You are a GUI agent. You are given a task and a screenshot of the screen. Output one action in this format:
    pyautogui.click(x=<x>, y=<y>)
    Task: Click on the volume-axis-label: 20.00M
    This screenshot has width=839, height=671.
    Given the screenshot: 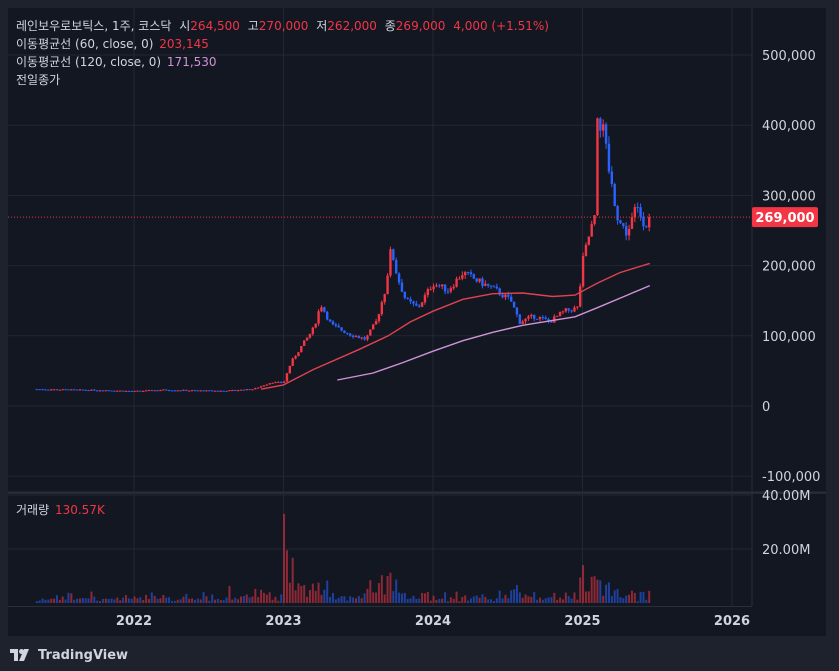 What is the action you would take?
    pyautogui.click(x=786, y=550)
    